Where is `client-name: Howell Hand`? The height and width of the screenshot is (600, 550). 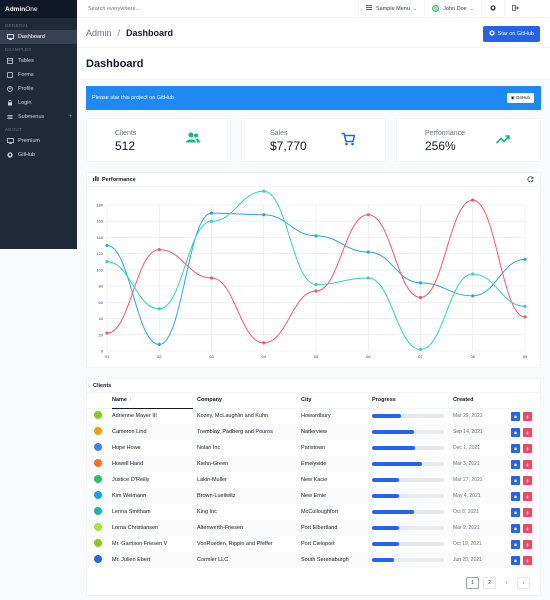
client-name: Howell Hand is located at coordinates (152, 464).